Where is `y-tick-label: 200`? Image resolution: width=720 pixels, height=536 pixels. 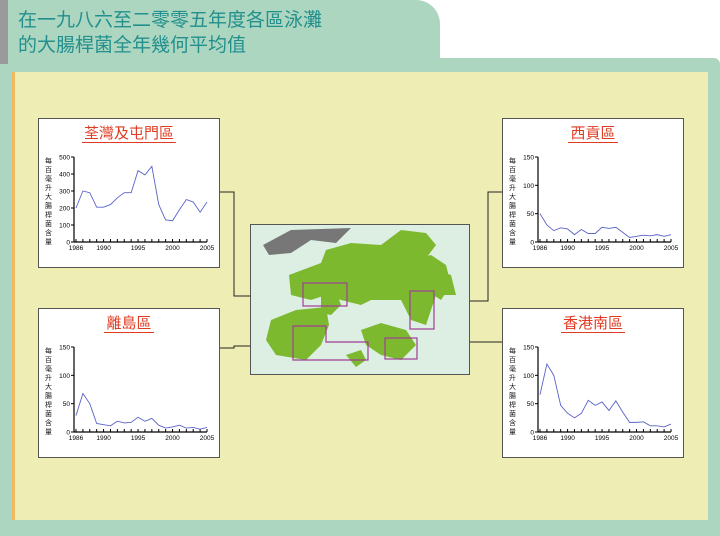 y-tick-label: 200 is located at coordinates (64, 209).